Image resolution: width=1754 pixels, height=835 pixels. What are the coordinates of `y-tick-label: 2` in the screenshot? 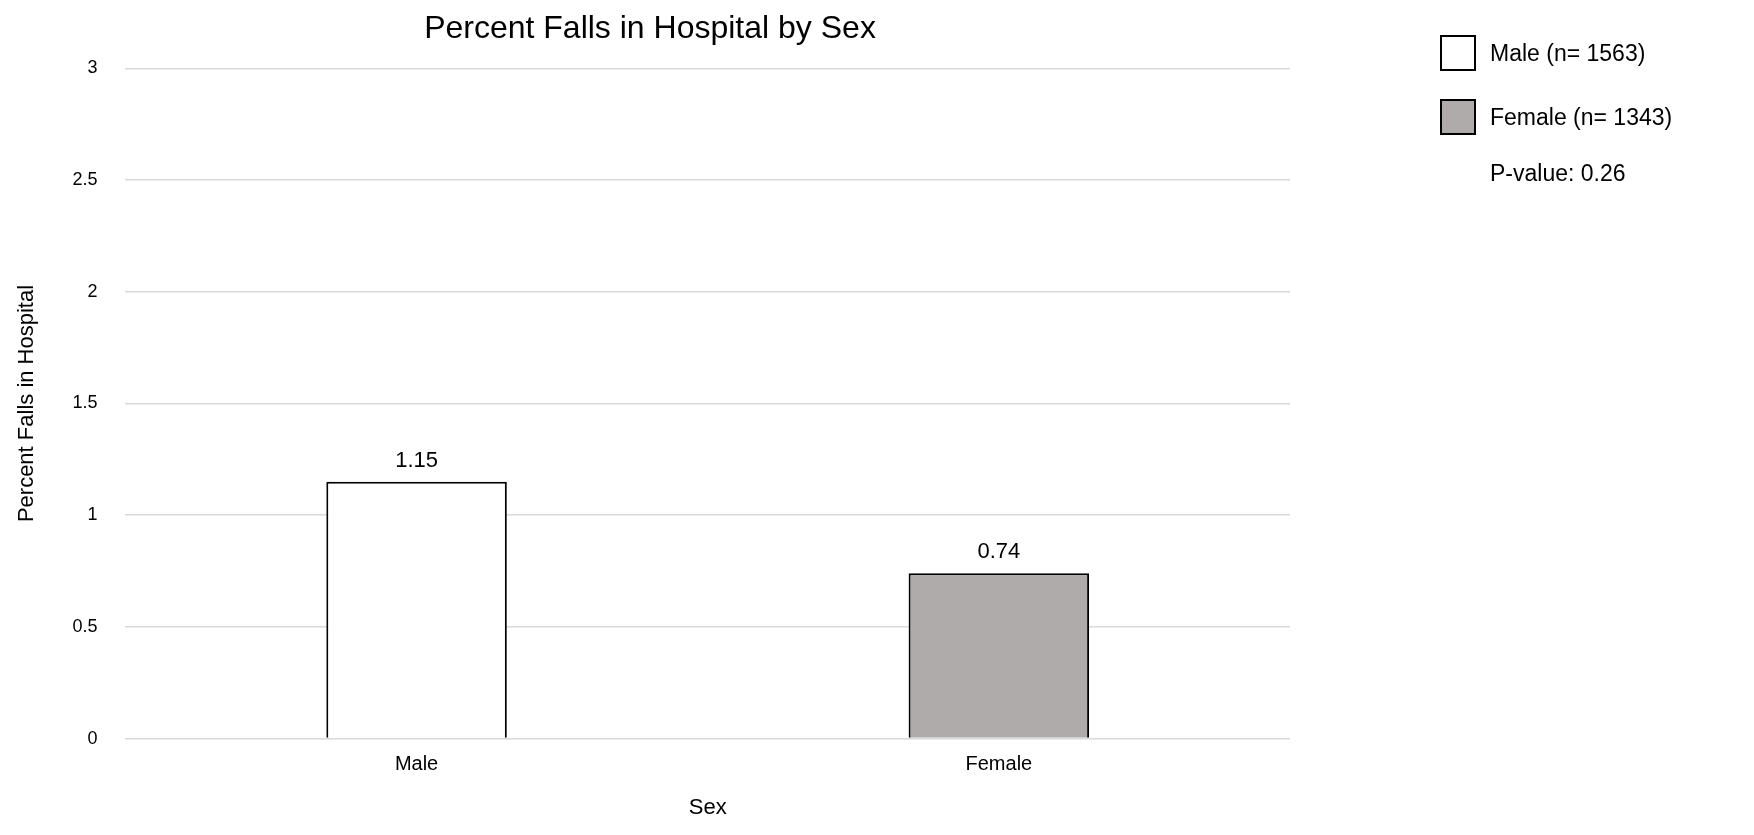 It's located at (92, 290).